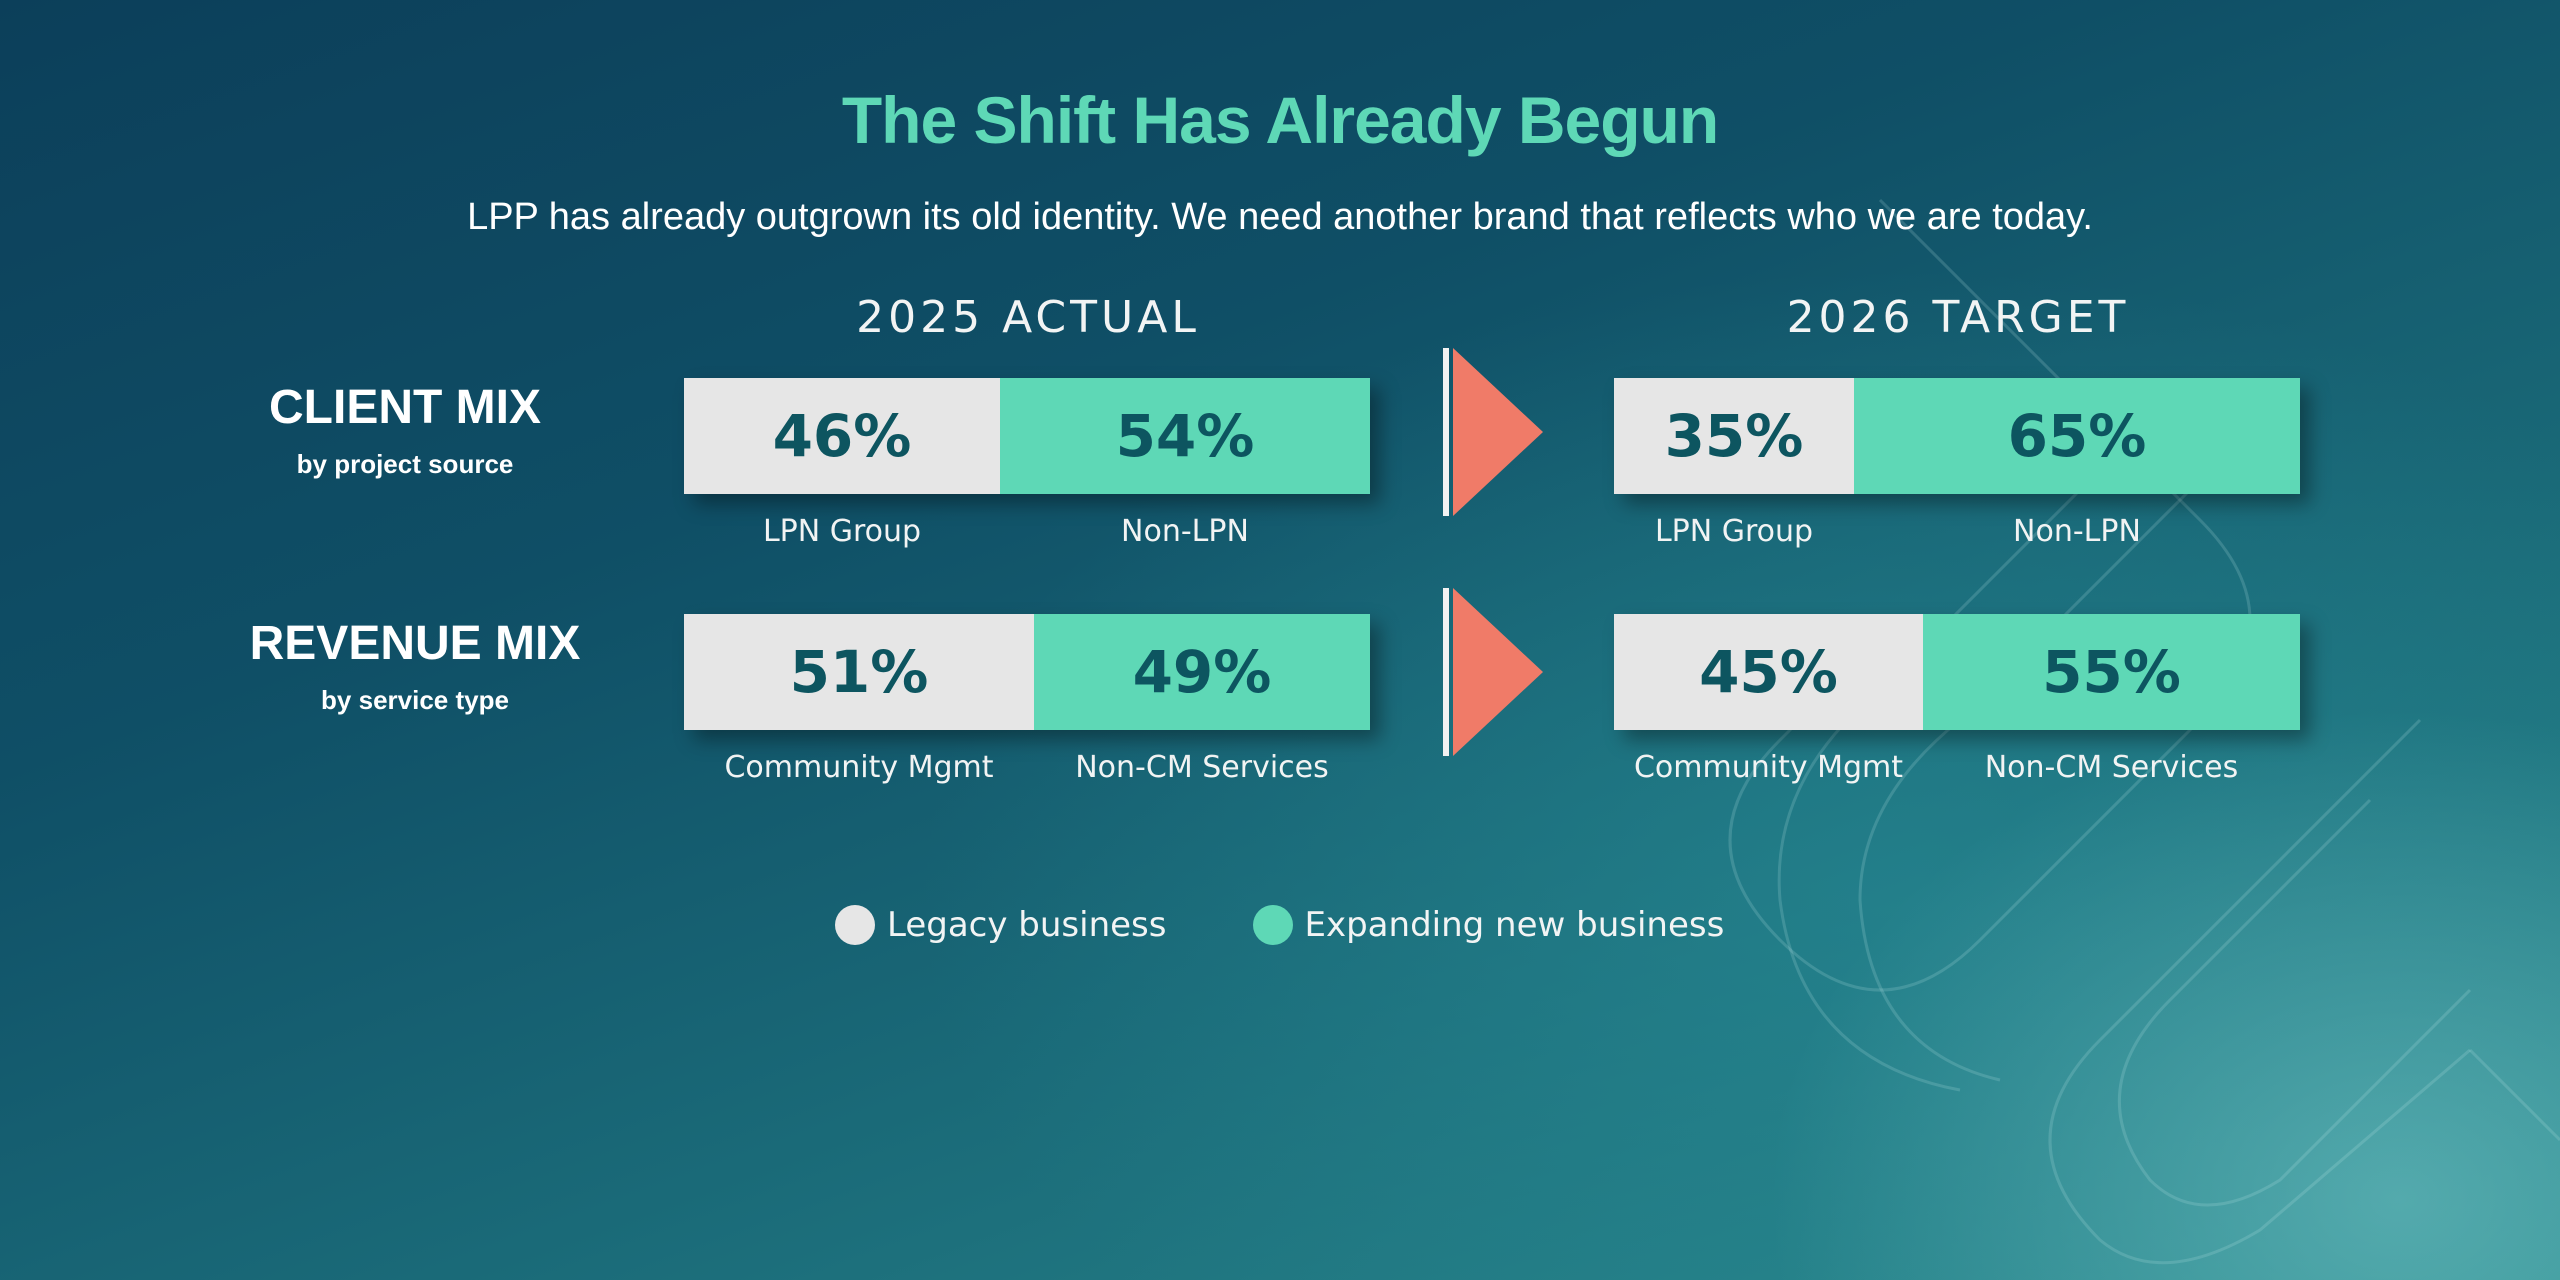 The width and height of the screenshot is (2560, 1280). I want to click on legend-item-legacy: Legacy business, so click(1001, 925).